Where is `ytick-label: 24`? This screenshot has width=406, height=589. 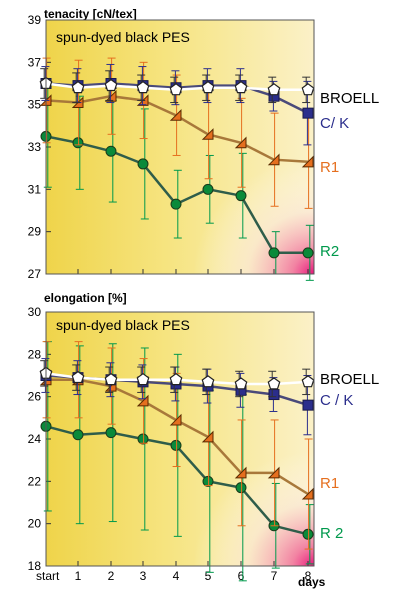
ytick-label: 24 is located at coordinates (35, 439).